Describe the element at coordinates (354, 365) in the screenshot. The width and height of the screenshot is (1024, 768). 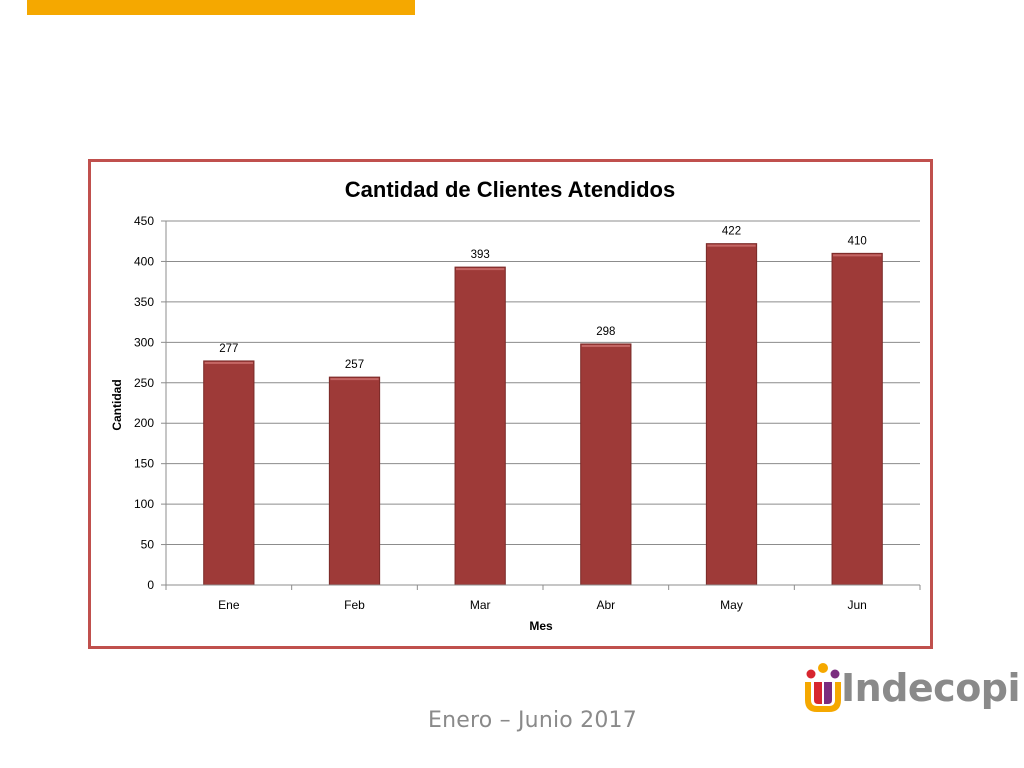
I see `data-label: 257` at that location.